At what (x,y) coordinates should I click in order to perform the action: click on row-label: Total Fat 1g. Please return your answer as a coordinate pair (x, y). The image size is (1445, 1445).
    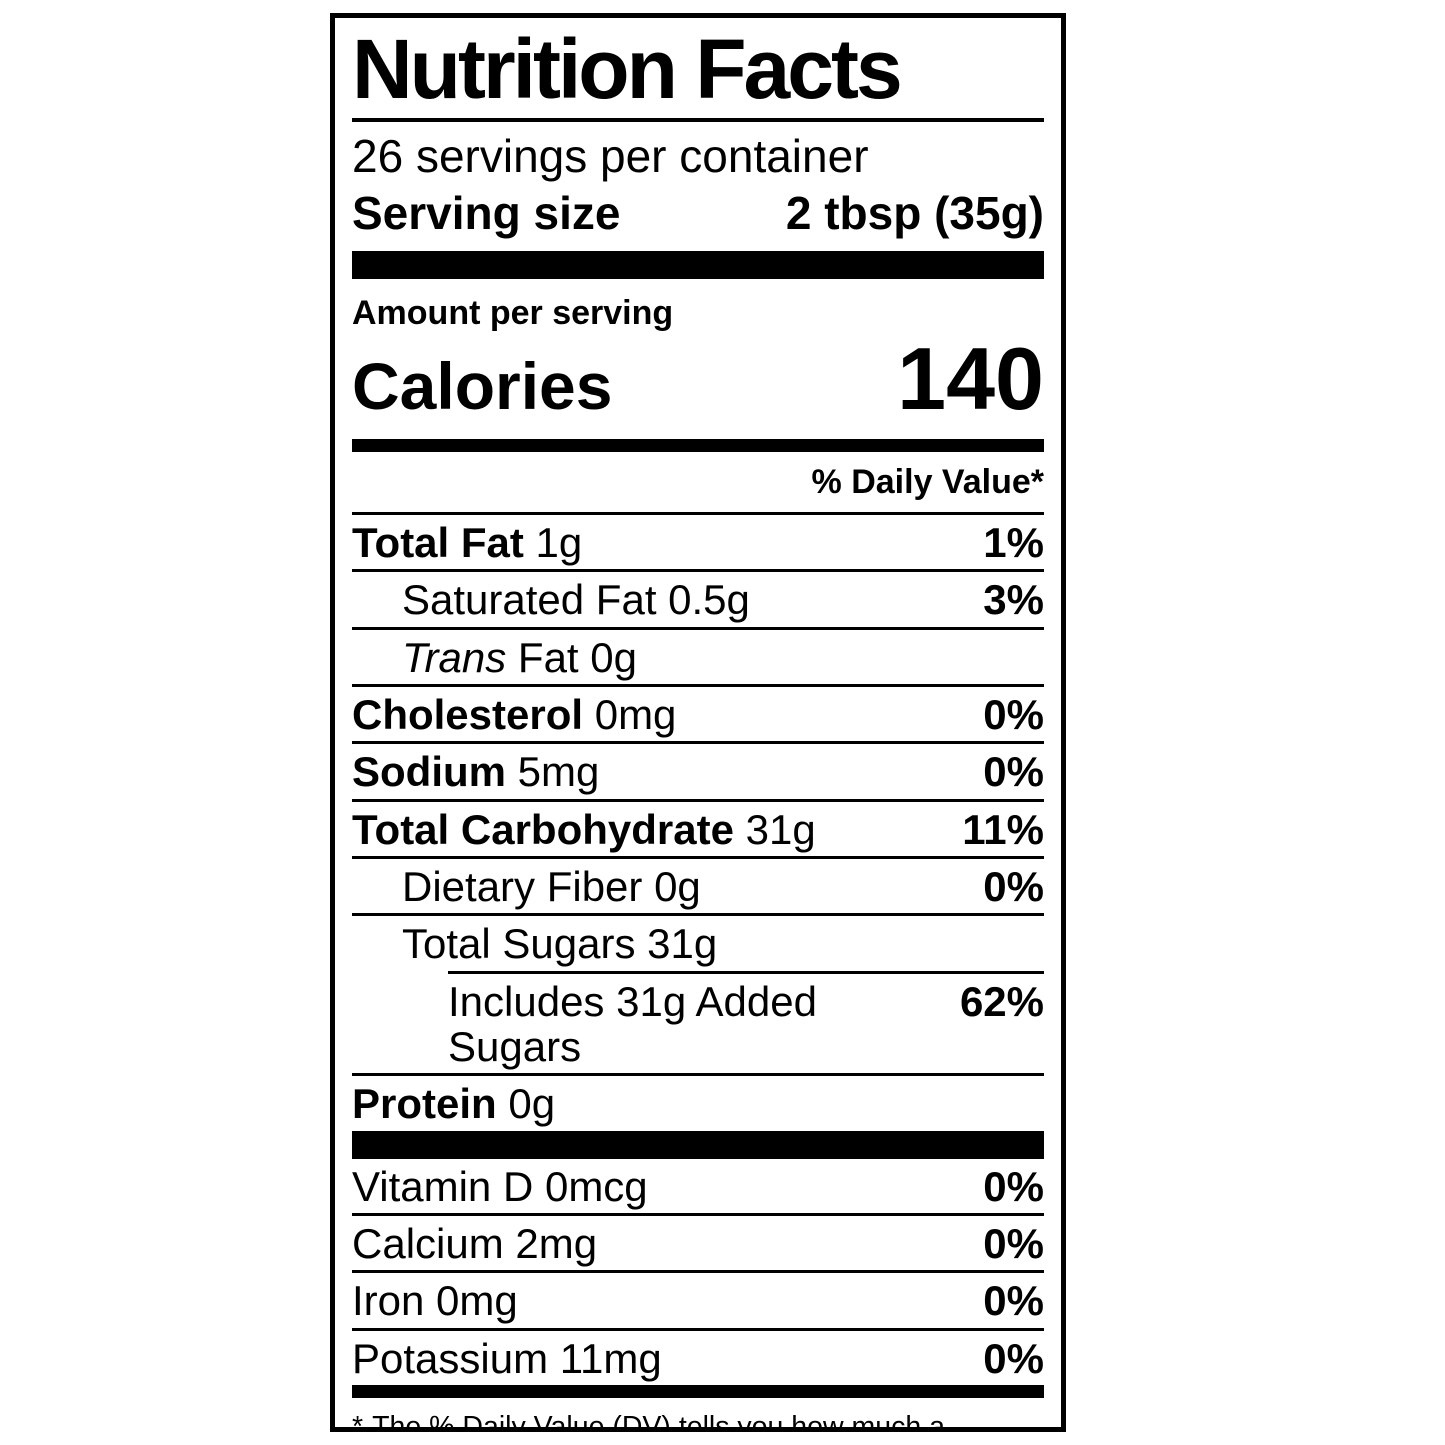
    Looking at the image, I should click on (467, 542).